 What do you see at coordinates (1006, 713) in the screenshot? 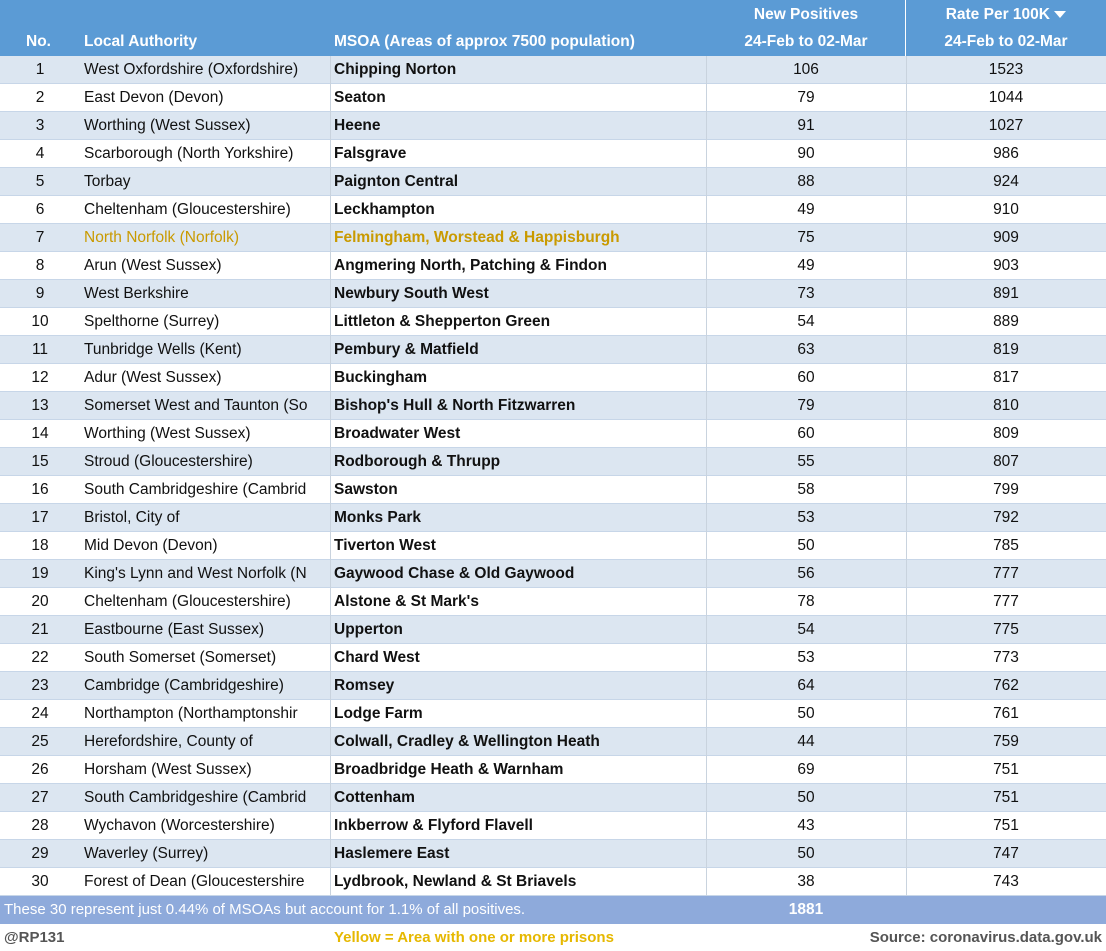
I see `rate: 761` at bounding box center [1006, 713].